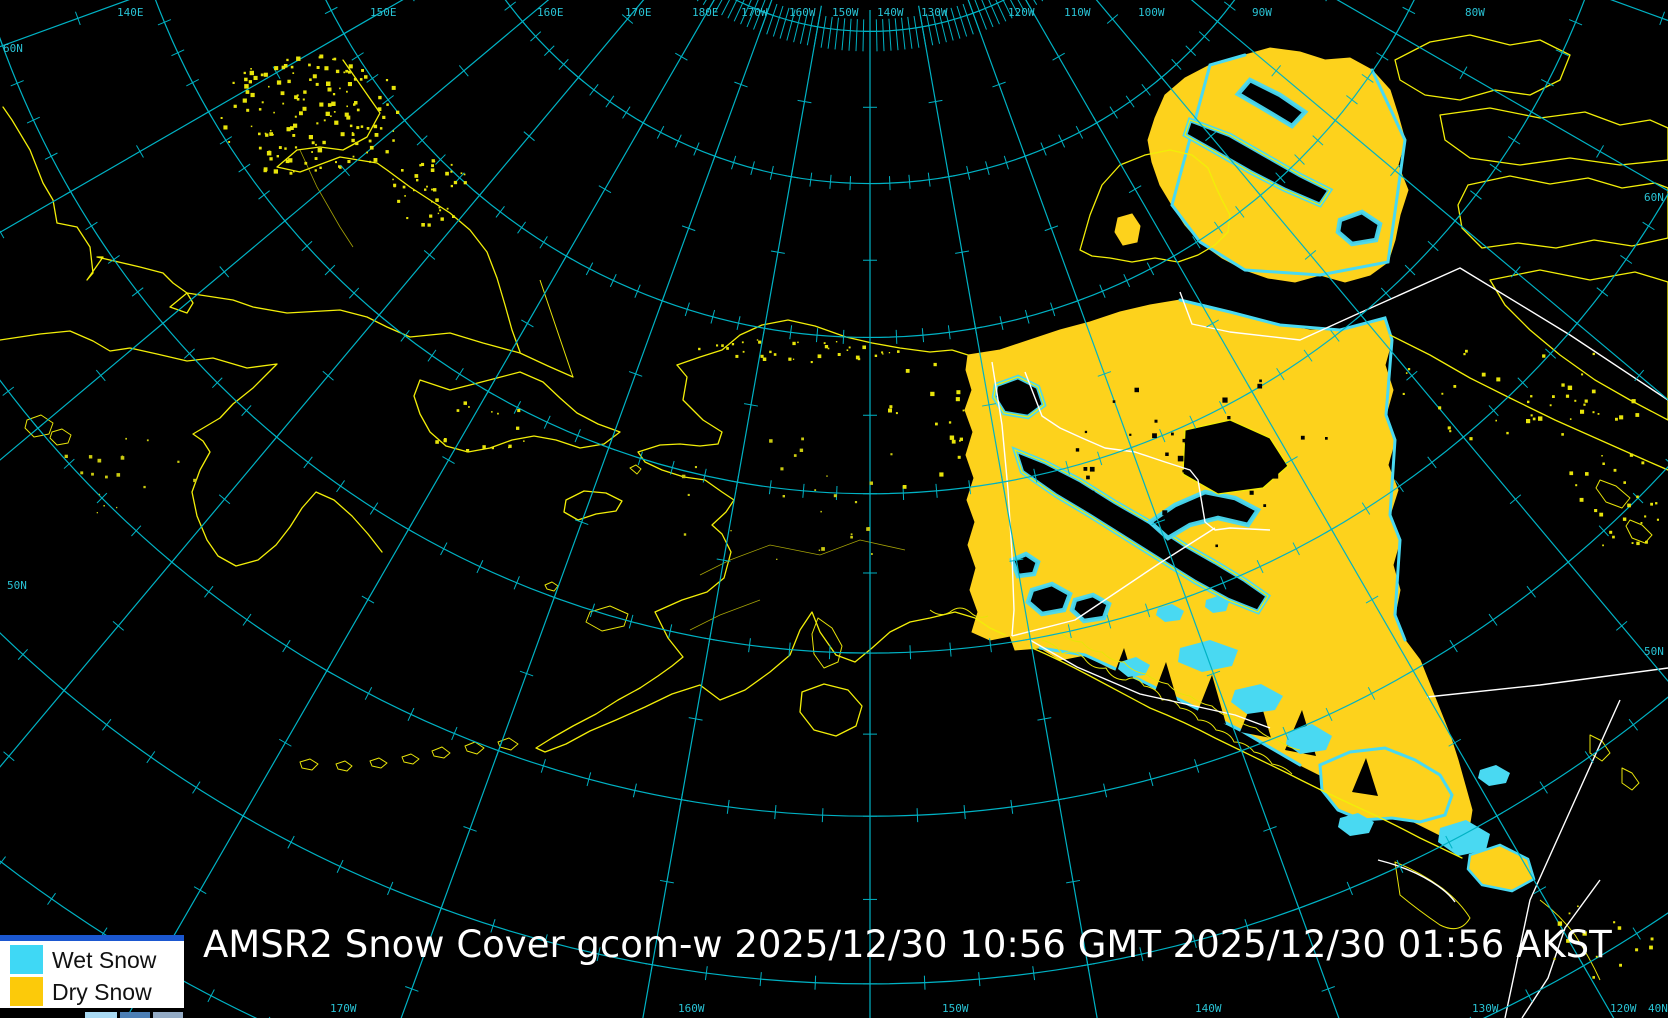 The image size is (1668, 1018). What do you see at coordinates (1246, 752) in the screenshot?
I see `panhandle-coast` at bounding box center [1246, 752].